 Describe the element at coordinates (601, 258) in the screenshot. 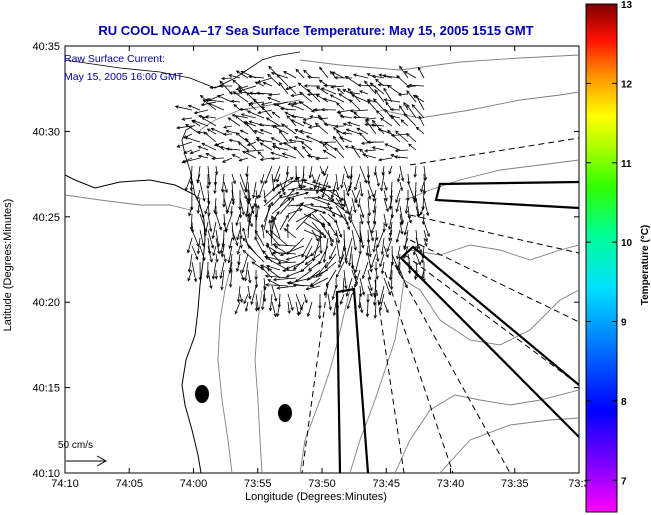

I see `colorbar` at that location.